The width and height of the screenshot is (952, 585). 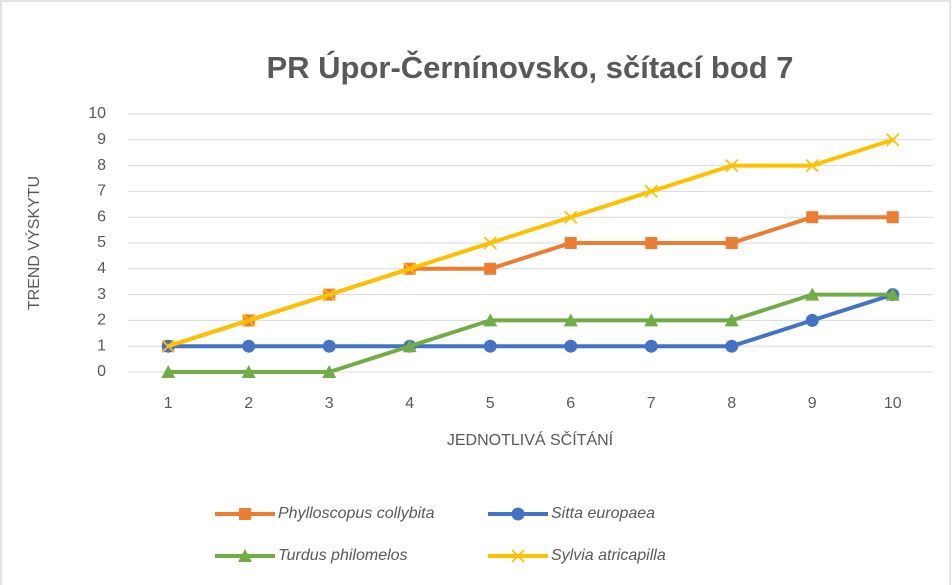 What do you see at coordinates (101, 165) in the screenshot?
I see `y-tick-label: 8` at bounding box center [101, 165].